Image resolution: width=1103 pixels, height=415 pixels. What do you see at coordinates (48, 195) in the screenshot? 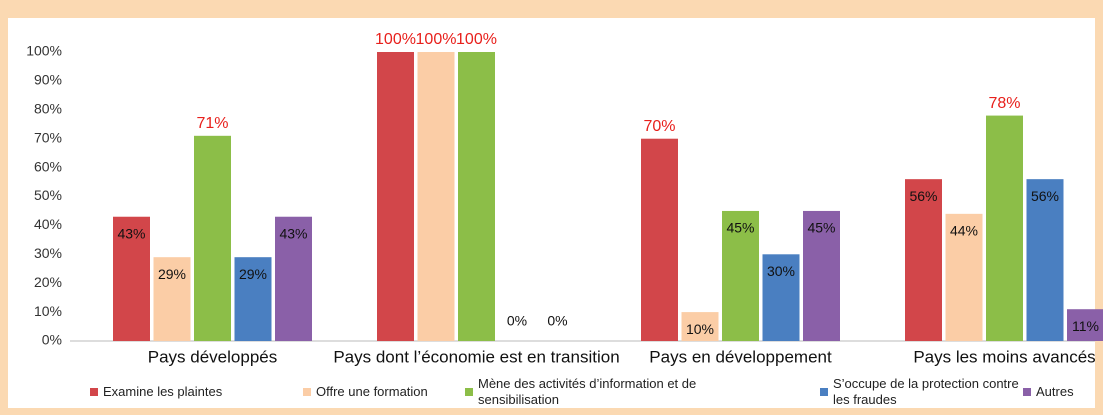
I see `y-tick-label: 50%` at bounding box center [48, 195].